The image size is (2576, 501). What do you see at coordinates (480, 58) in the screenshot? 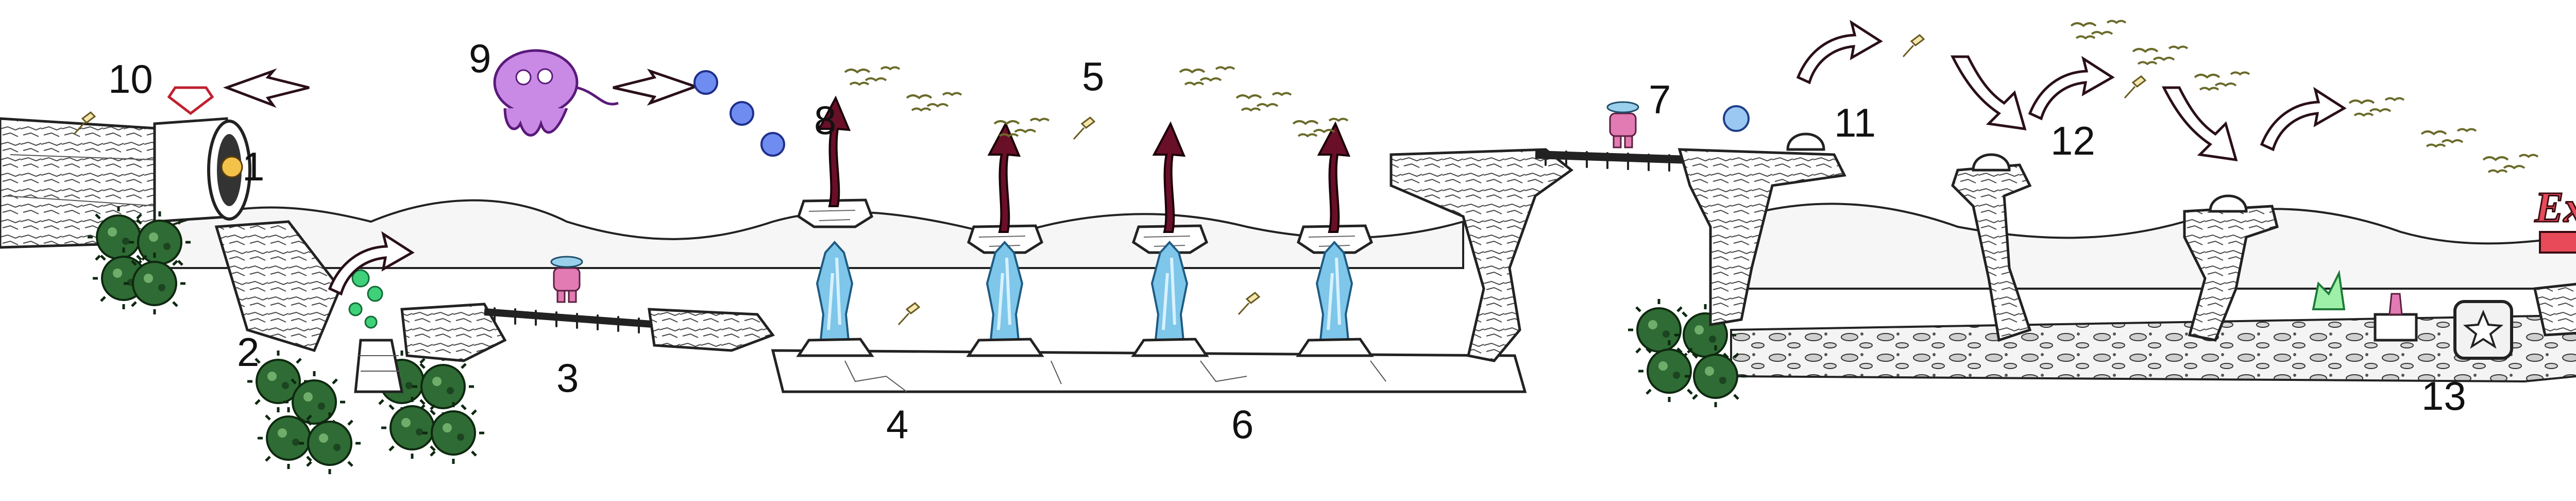
I see `level-label-9: 9` at bounding box center [480, 58].